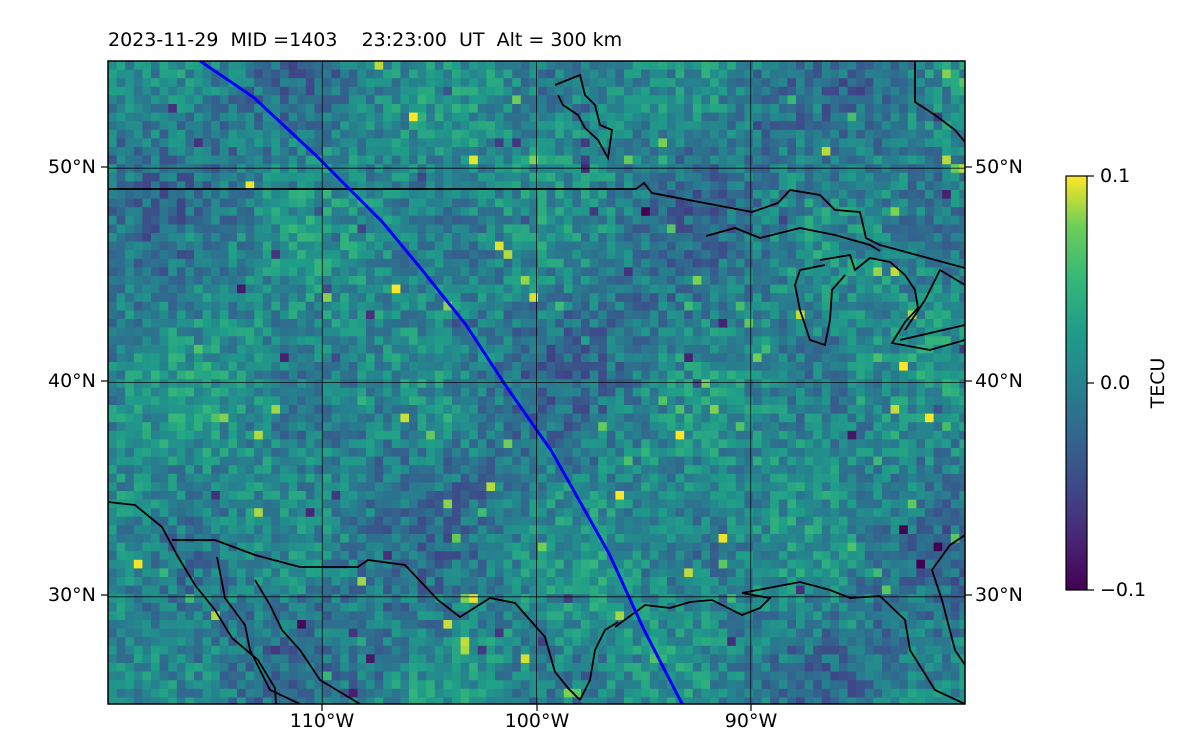  I want to click on colorbar, so click(1076, 383).